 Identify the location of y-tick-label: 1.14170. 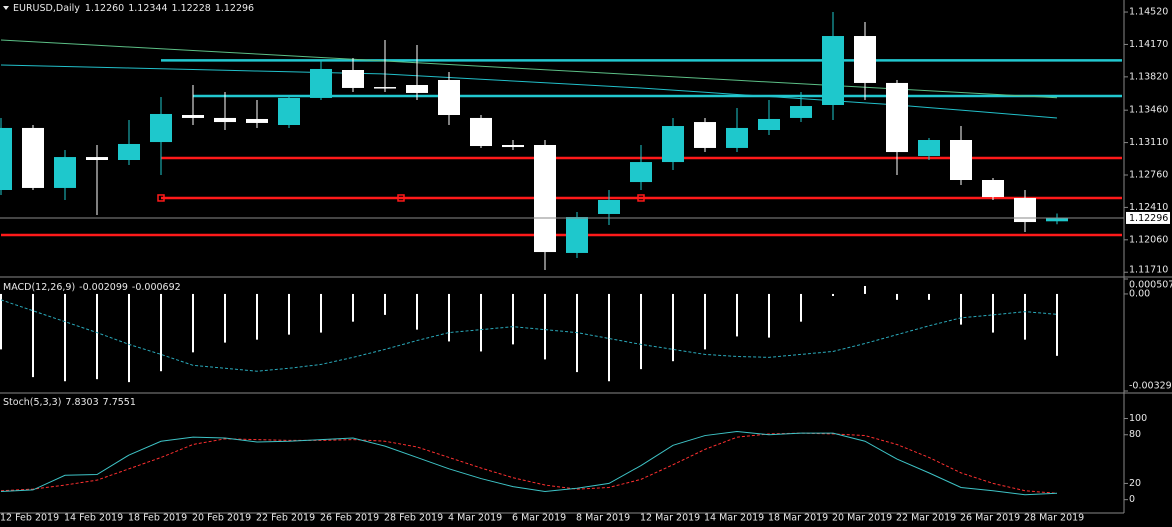
(1148, 44).